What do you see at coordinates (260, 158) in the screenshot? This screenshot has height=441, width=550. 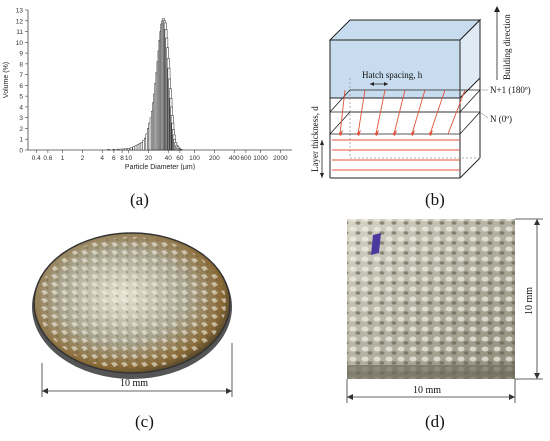 I see `x-tick-label: 1000` at bounding box center [260, 158].